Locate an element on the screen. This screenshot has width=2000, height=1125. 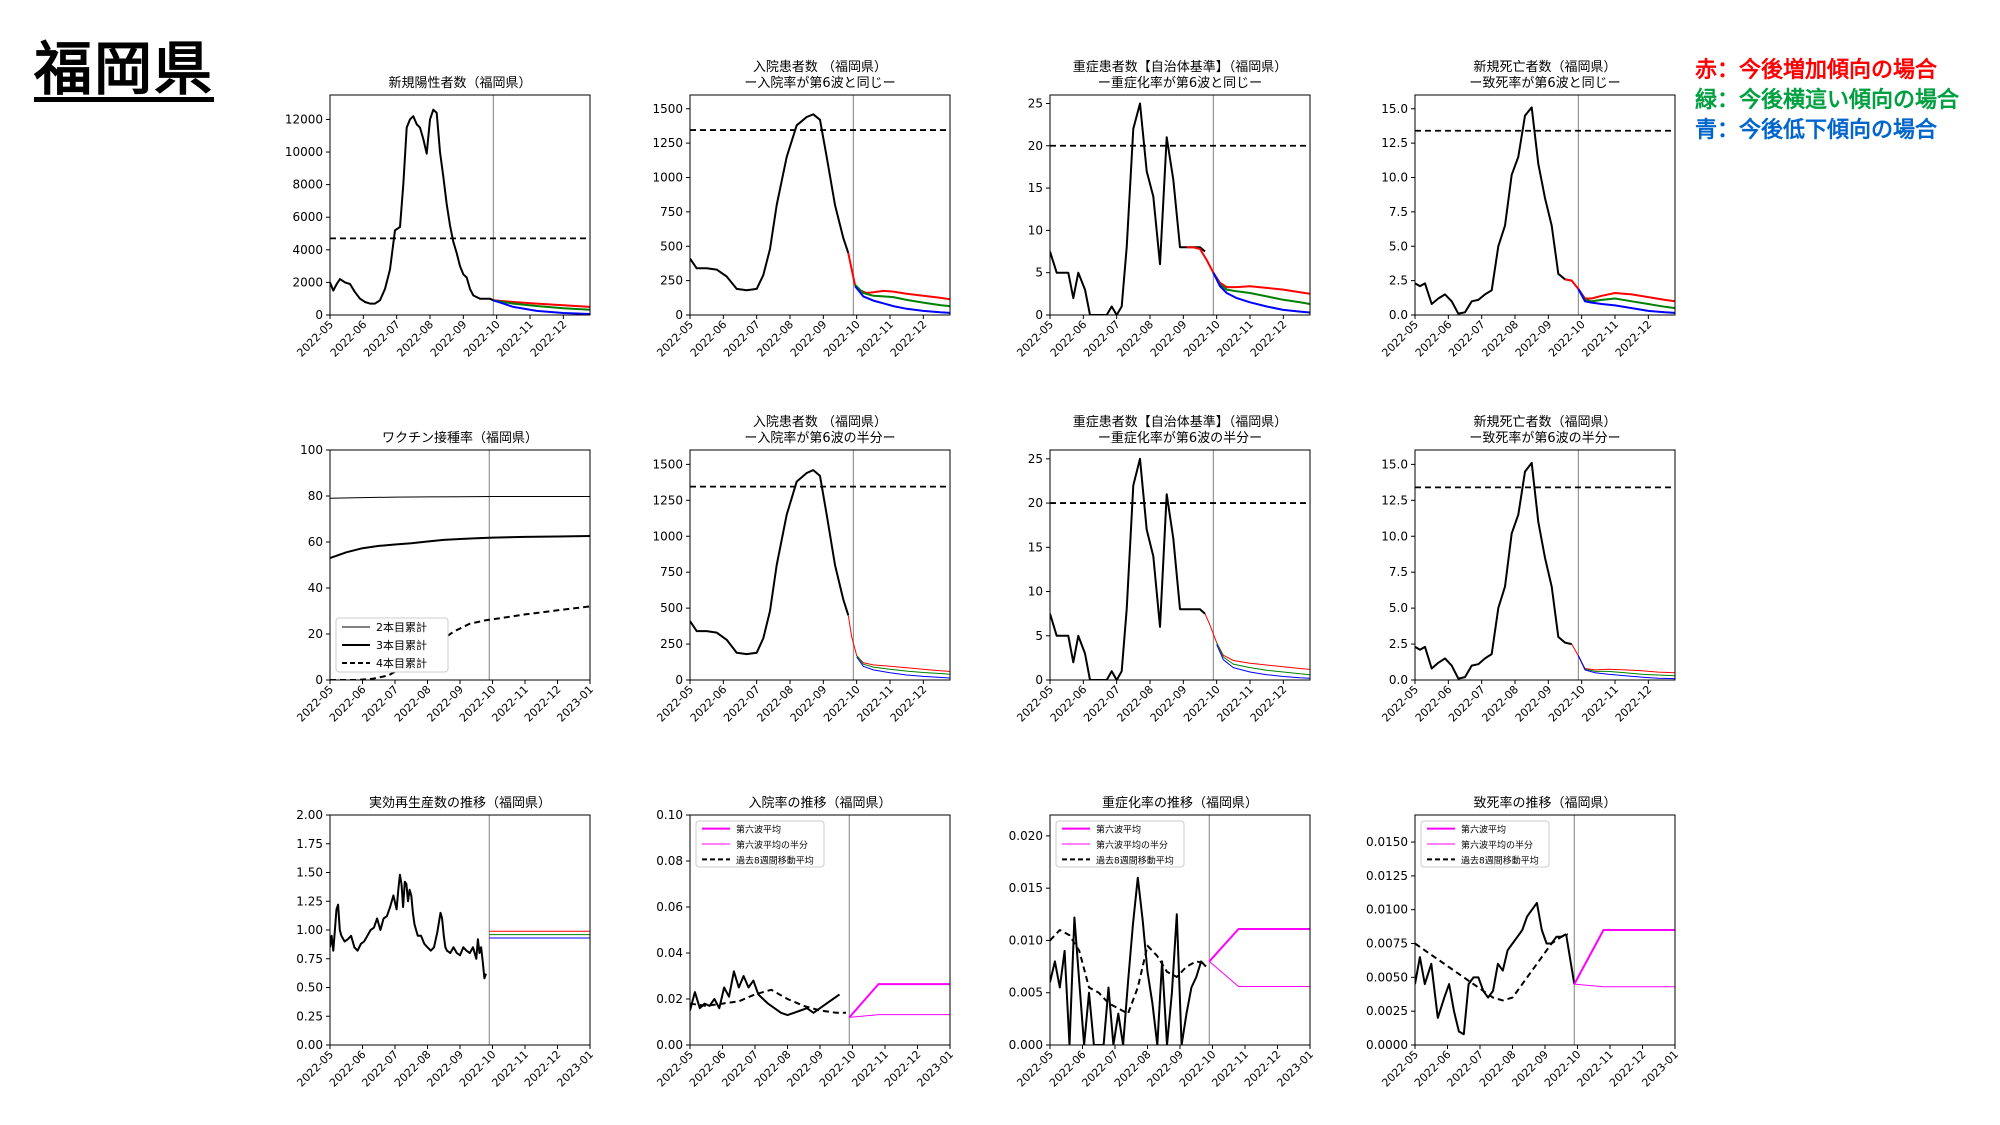
y-tick-label: 0.0050 is located at coordinates (1387, 977).